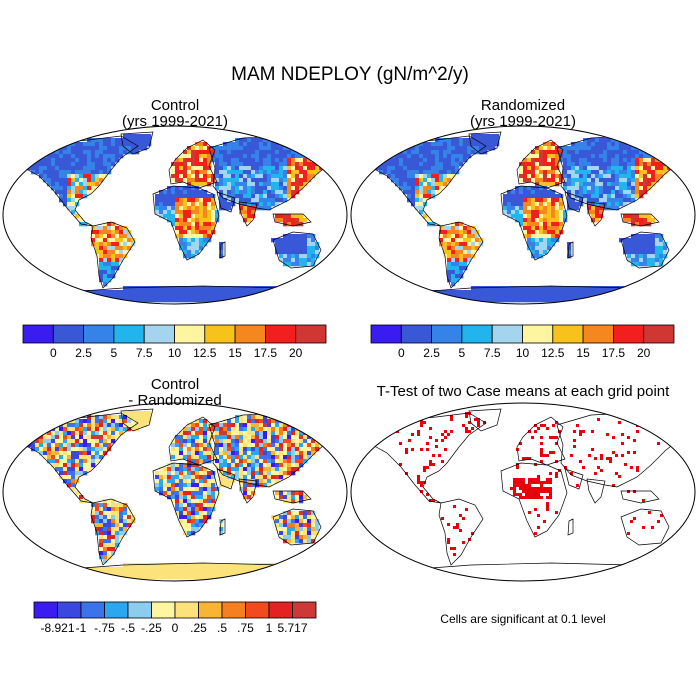  What do you see at coordinates (175, 215) in the screenshot?
I see `control-map-border` at bounding box center [175, 215].